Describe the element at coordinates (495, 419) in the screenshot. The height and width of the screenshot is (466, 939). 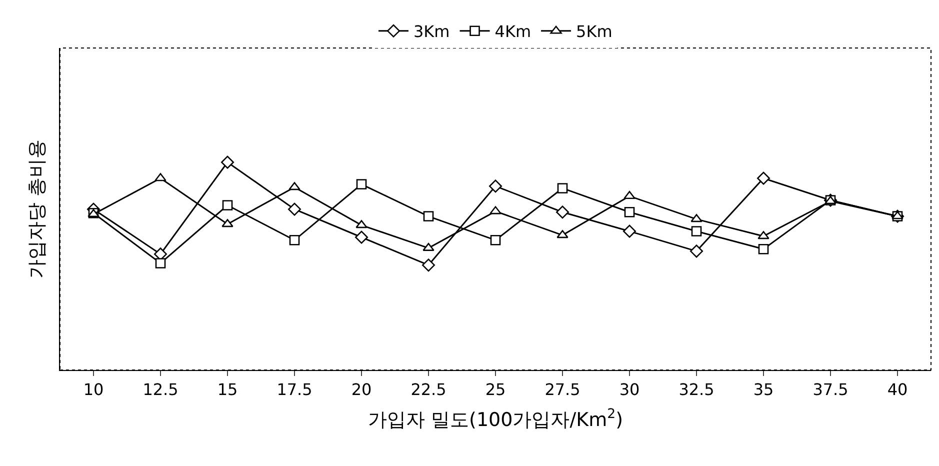
I see `x-axis-title: 가입자 밀도(100가입자/Km$^{2}$)` at that location.